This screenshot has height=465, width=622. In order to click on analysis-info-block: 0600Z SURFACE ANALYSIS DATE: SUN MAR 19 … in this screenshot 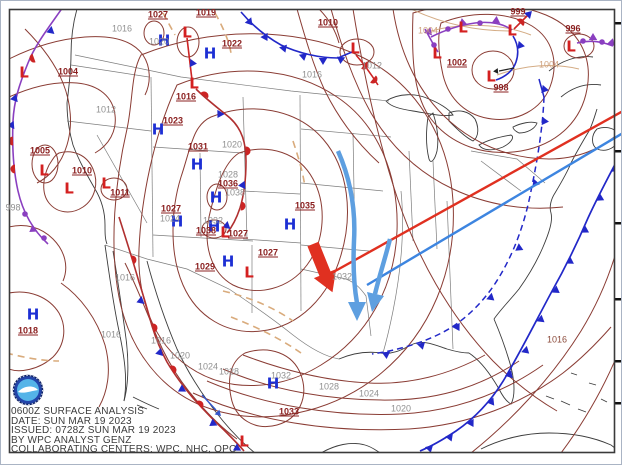, I will do `click(123, 431)`.